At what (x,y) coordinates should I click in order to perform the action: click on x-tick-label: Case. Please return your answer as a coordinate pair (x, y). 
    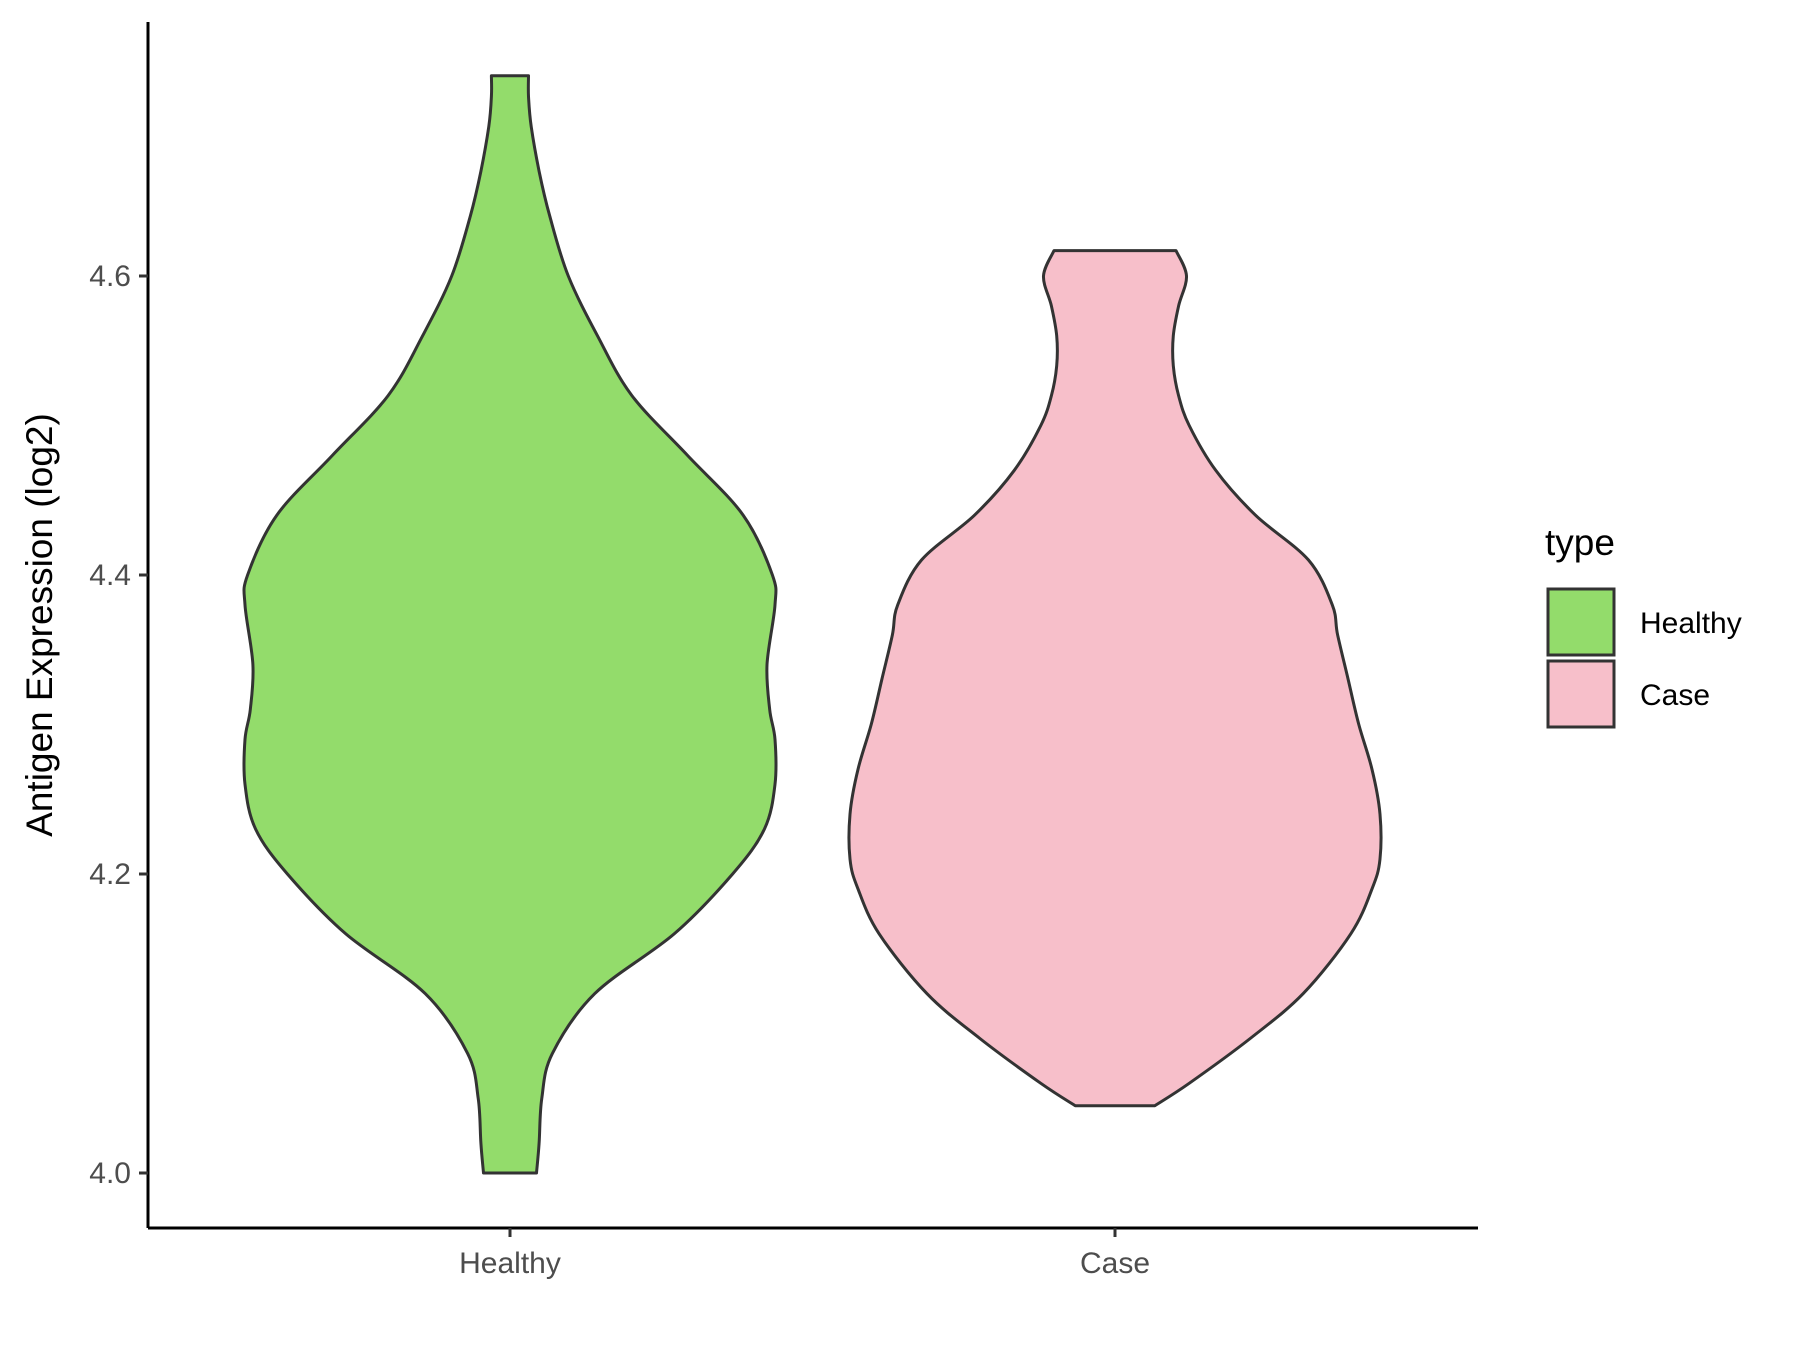
    Looking at the image, I should click on (1115, 1263).